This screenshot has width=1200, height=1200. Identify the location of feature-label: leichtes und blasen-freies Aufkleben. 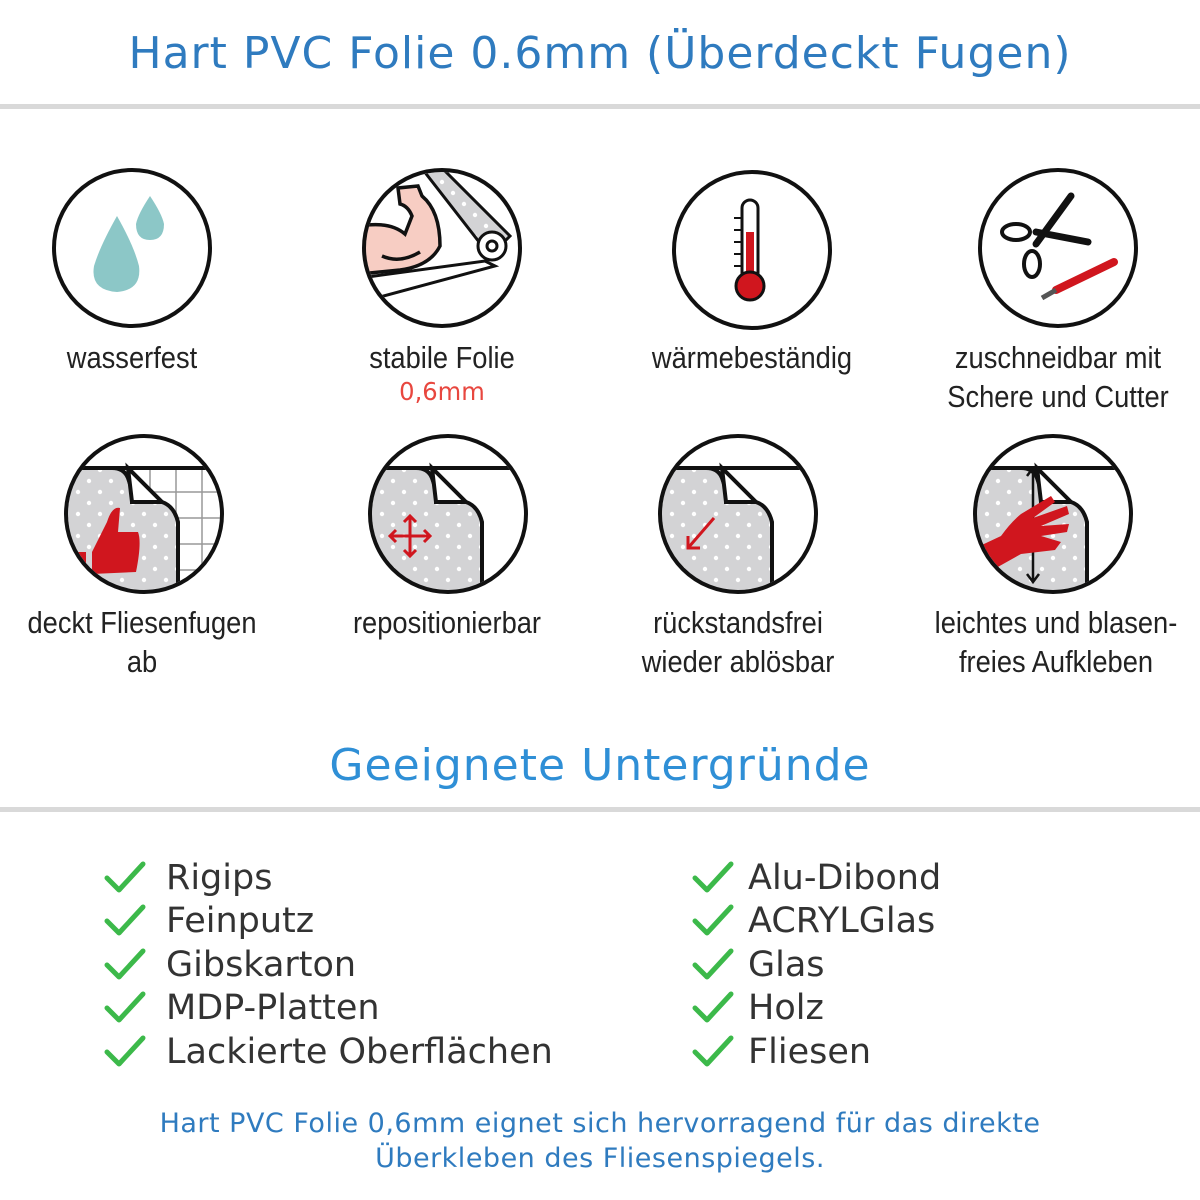
(1056, 642).